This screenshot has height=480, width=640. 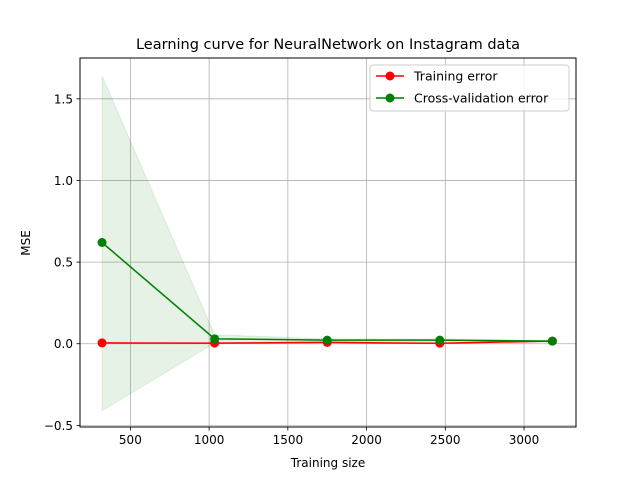 What do you see at coordinates (327, 463) in the screenshot?
I see `x-axis-label: Training size` at bounding box center [327, 463].